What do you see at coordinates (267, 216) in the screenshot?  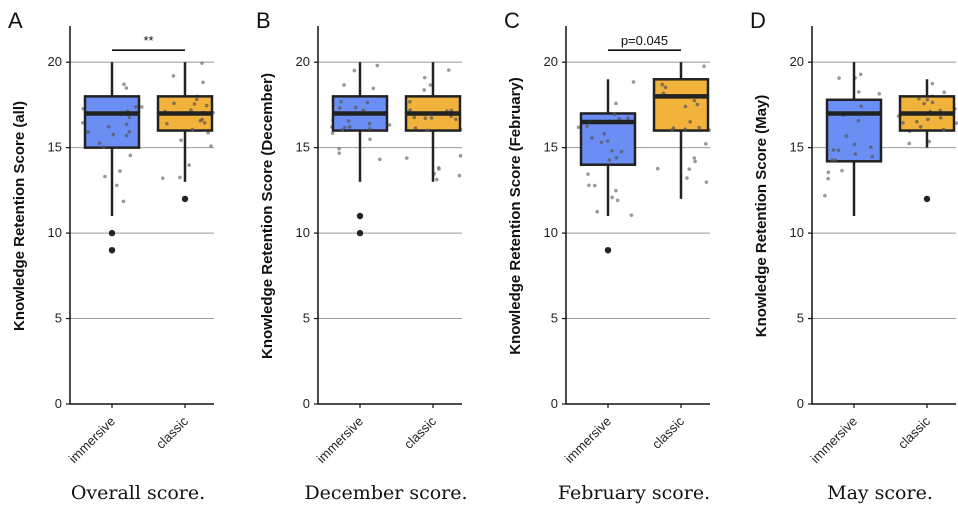 I see `y-axis-label: Knowledge Retention Score (December)` at bounding box center [267, 216].